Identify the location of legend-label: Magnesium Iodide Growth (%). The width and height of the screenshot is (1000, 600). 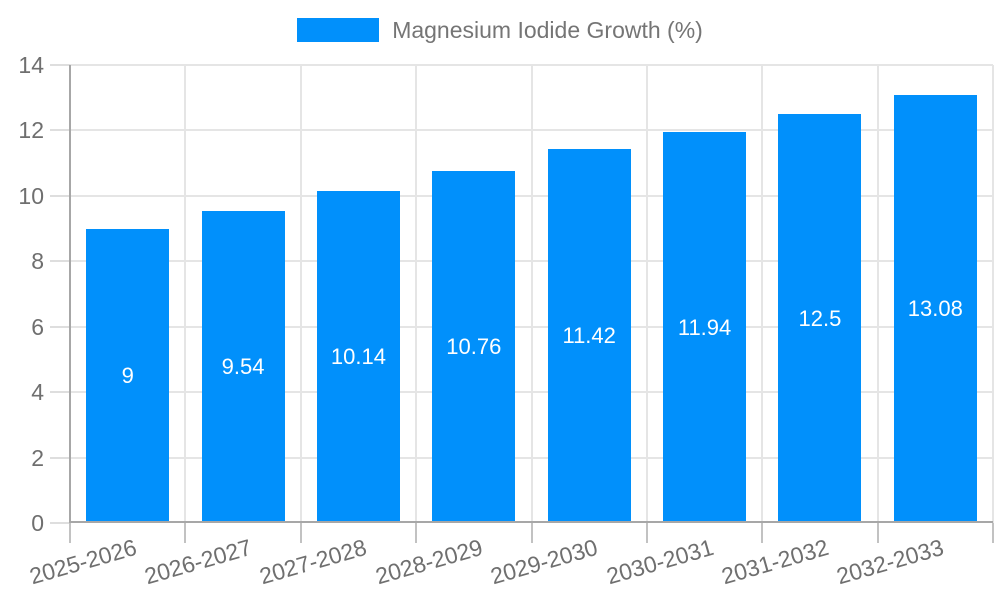
(547, 30).